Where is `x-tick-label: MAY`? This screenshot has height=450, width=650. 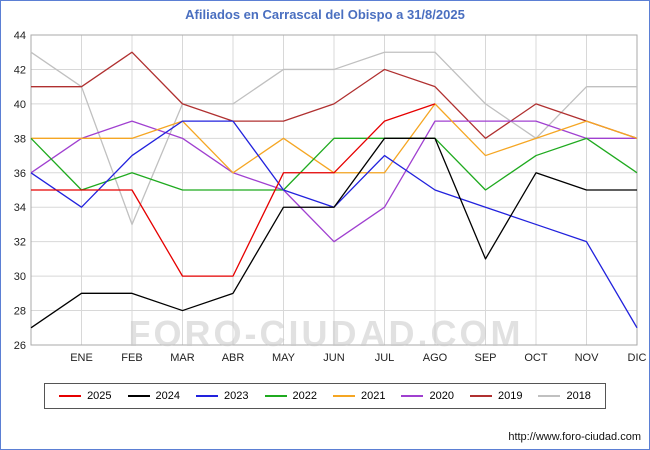
x-tick-label: MAY is located at coordinates (284, 358).